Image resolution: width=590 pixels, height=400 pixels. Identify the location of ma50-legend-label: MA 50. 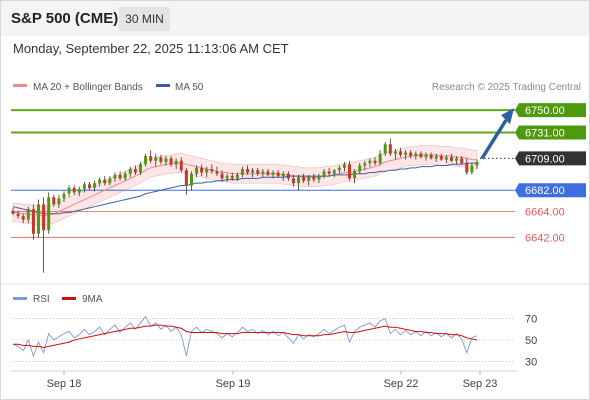
(189, 87).